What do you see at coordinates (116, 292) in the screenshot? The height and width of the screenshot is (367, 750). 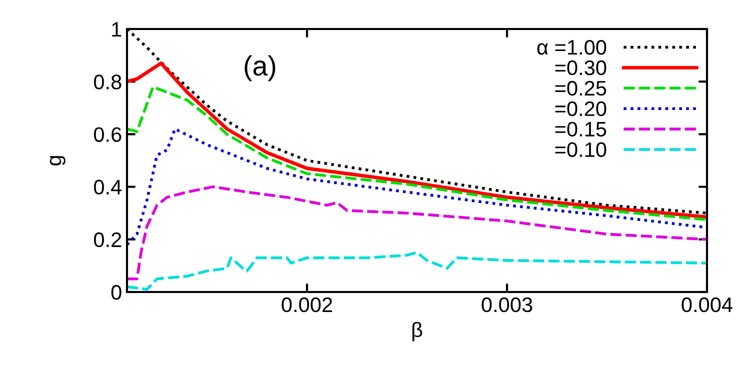 I see `y-tick-label: 0` at bounding box center [116, 292].